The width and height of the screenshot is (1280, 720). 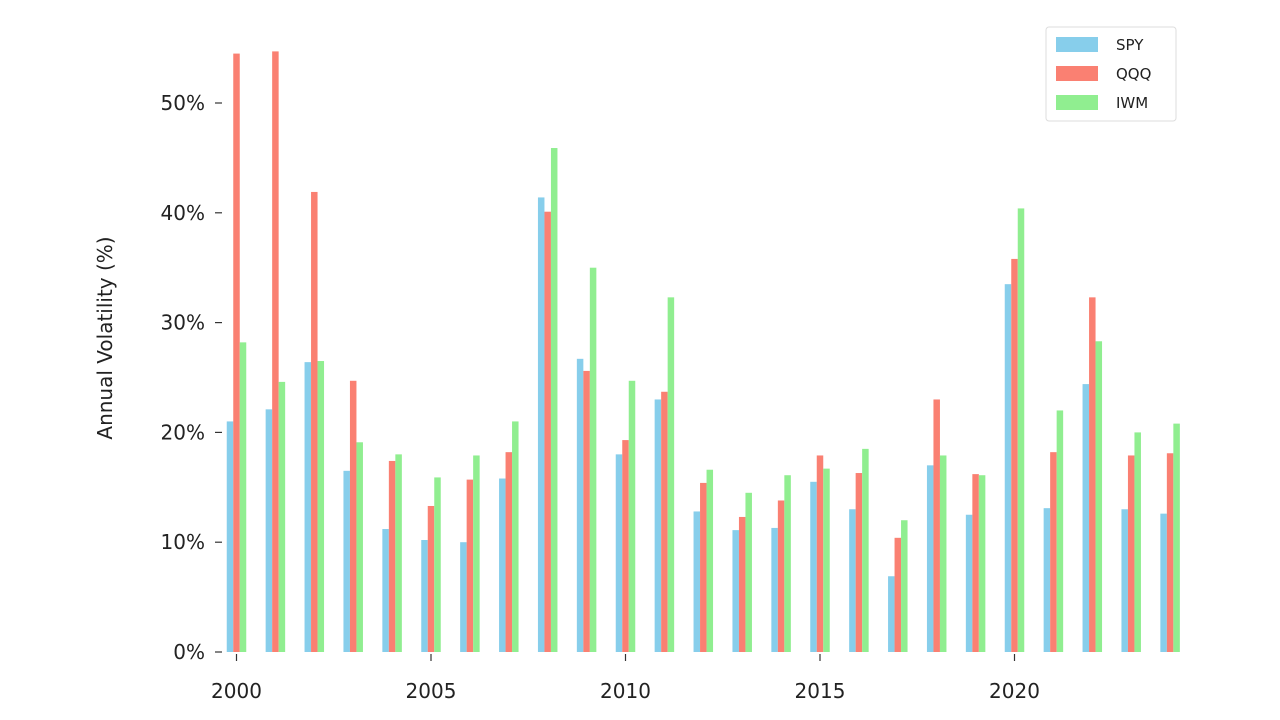 I want to click on y-tick-label: 20%, so click(x=183, y=432).